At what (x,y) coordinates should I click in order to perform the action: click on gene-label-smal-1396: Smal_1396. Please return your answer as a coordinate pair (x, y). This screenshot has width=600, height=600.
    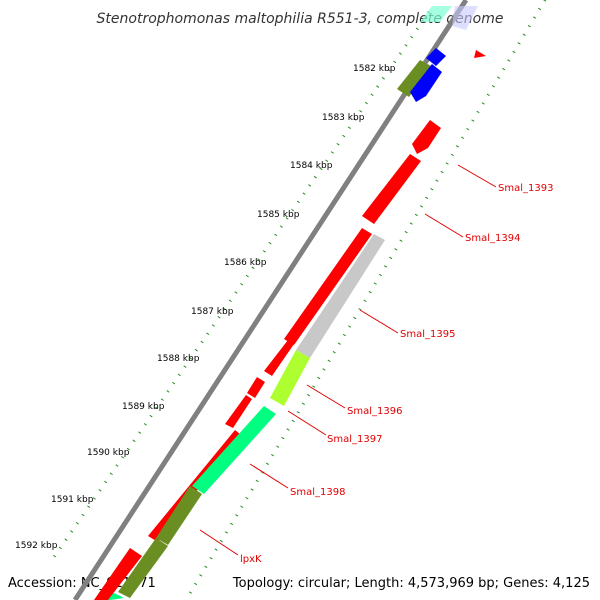
    Looking at the image, I should click on (374, 411).